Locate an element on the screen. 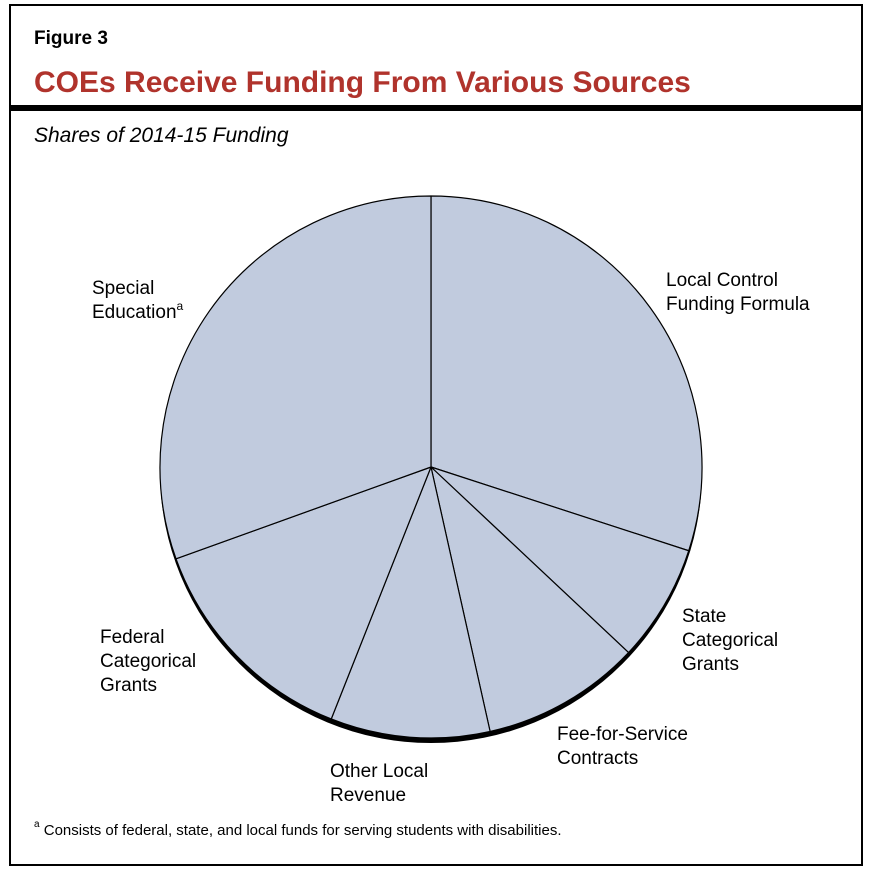 This screenshot has width=872, height=895. footnote-marker: a is located at coordinates (37, 824).